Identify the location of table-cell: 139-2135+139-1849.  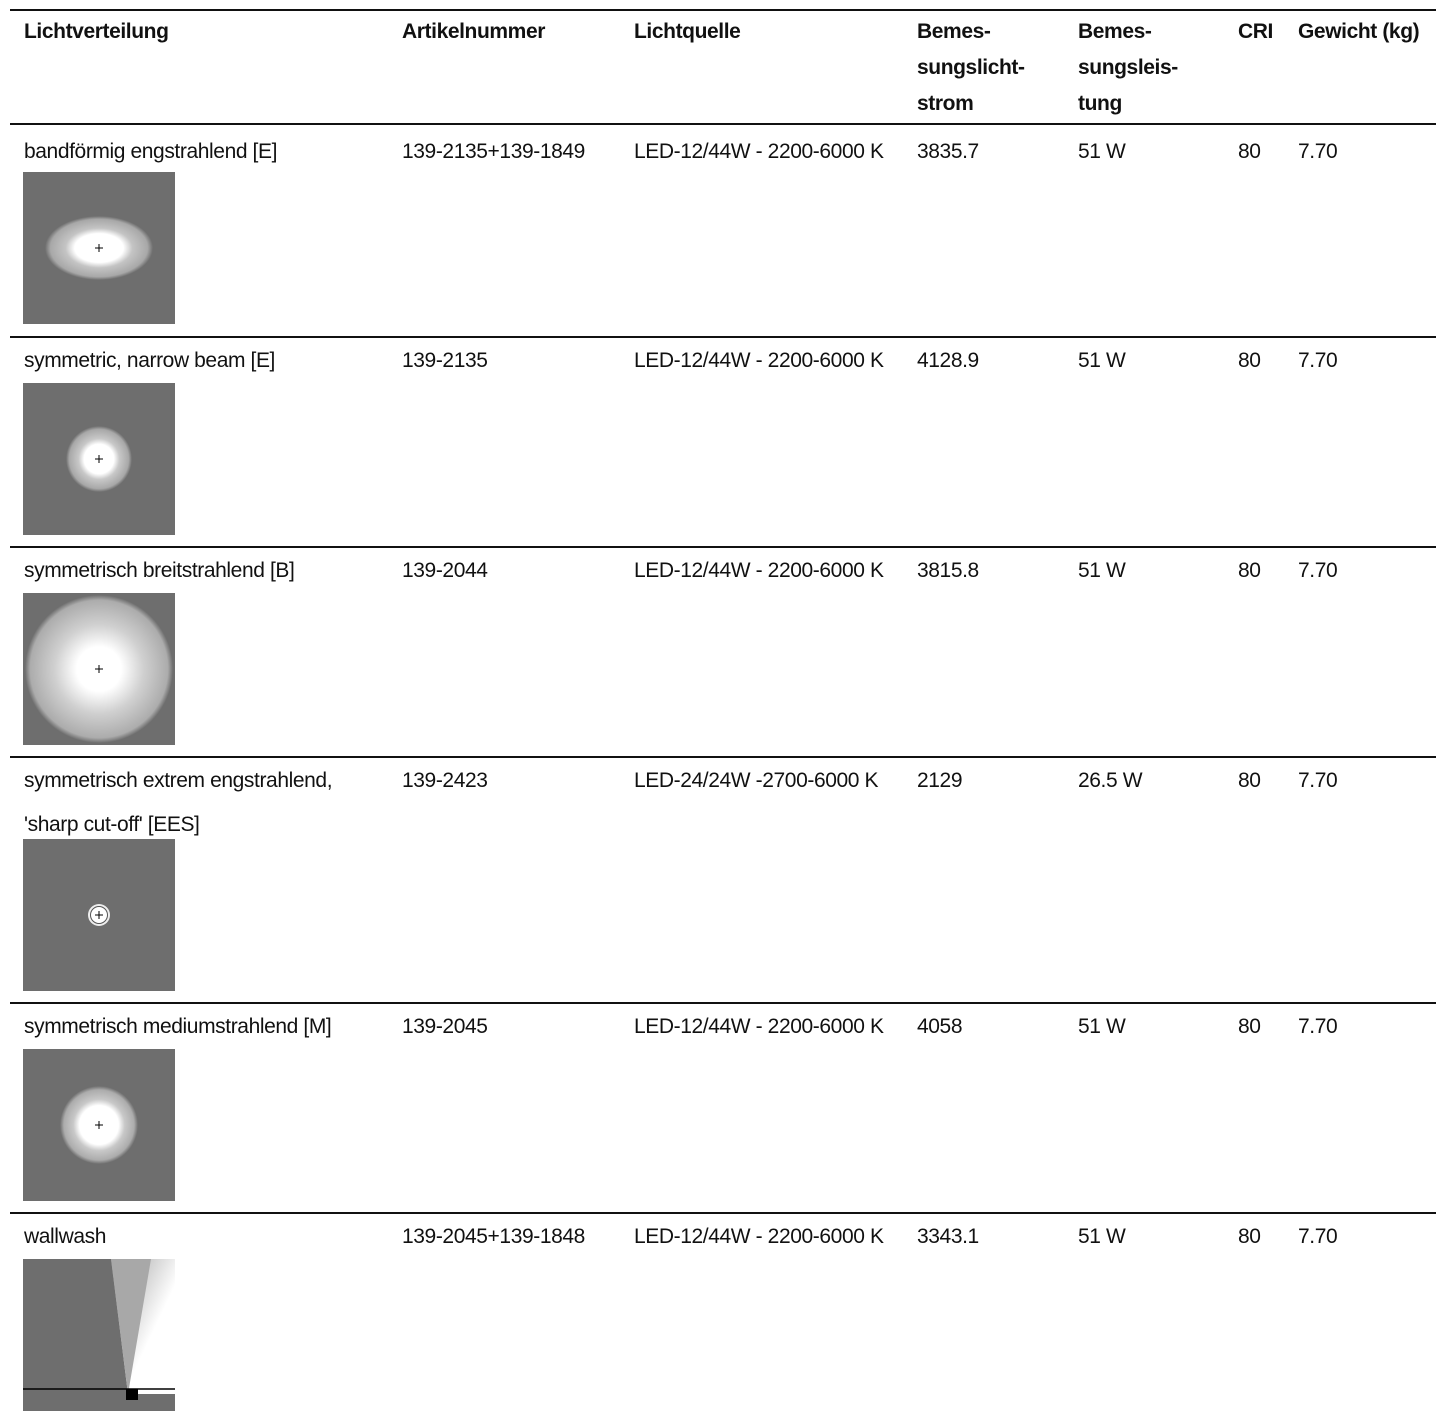
(493, 151).